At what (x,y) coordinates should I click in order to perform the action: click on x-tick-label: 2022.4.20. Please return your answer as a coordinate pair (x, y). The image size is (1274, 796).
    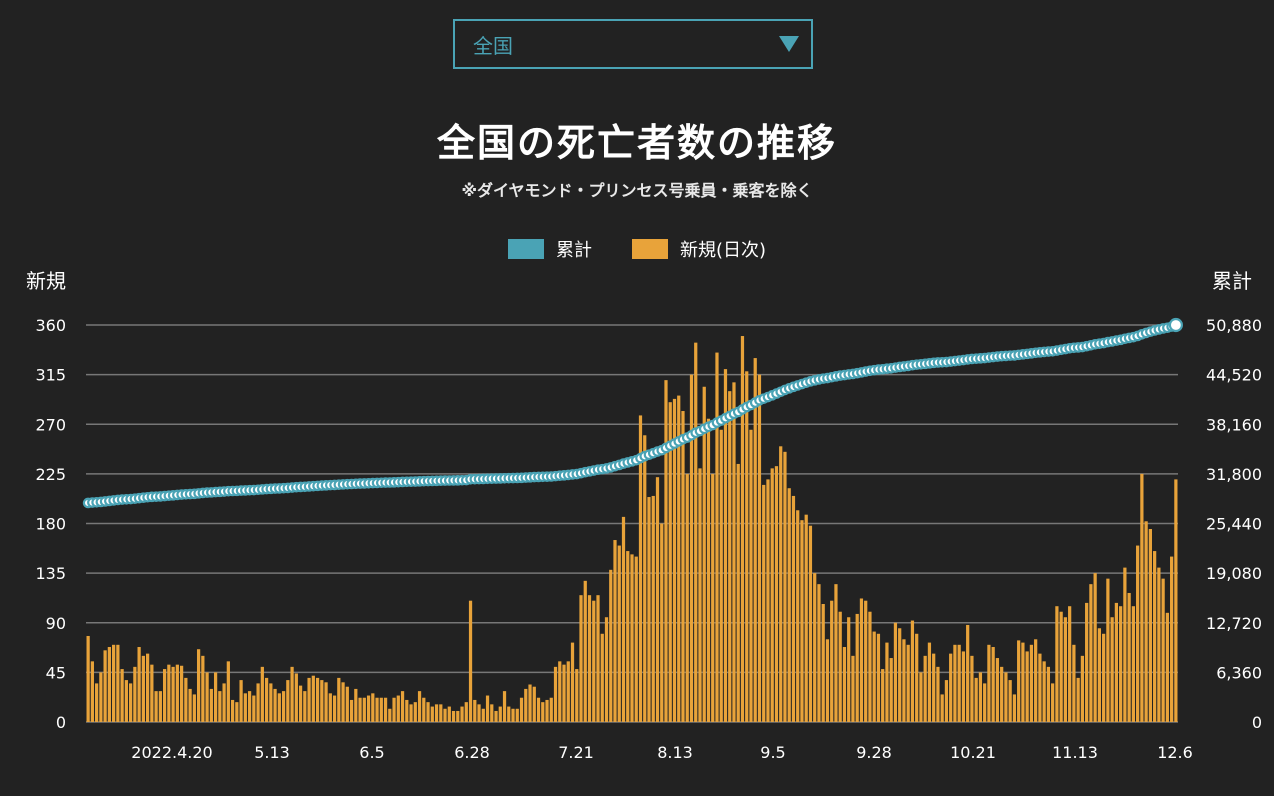
    Looking at the image, I should click on (171, 752).